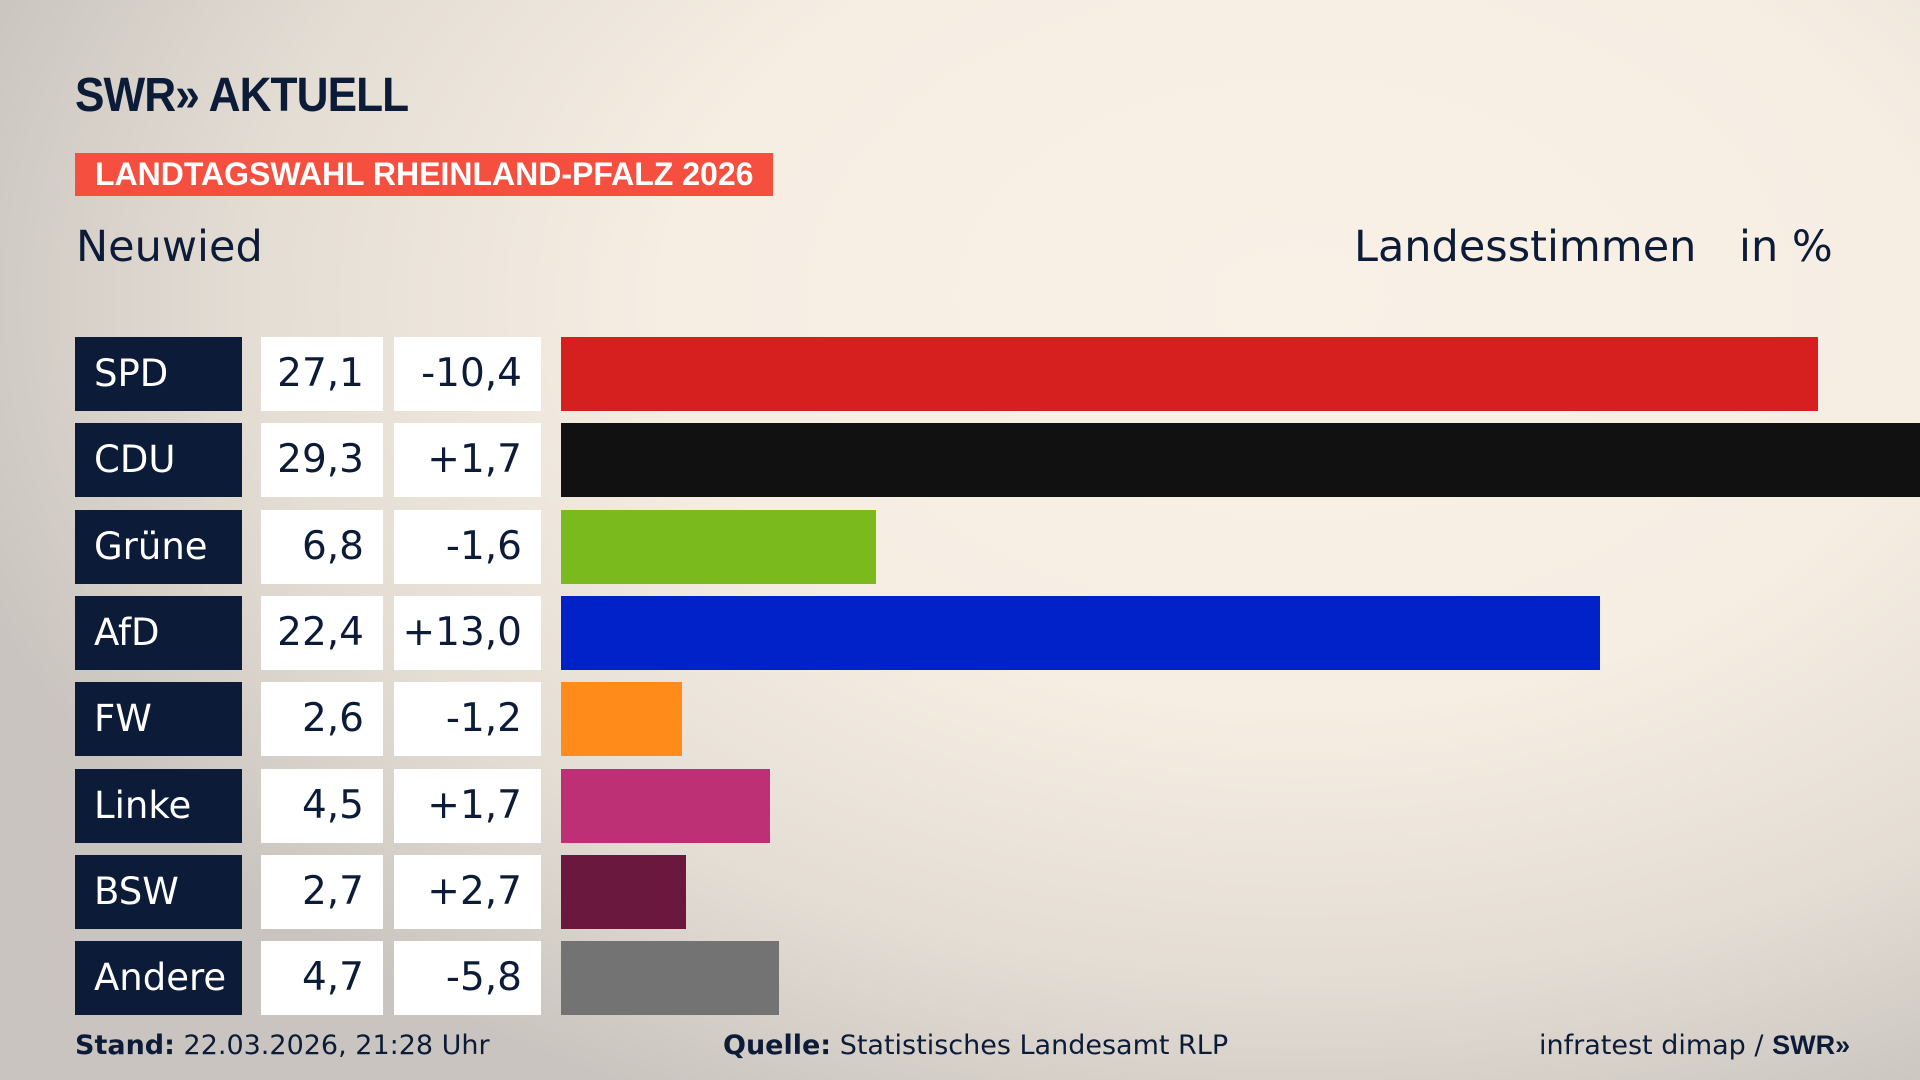 This screenshot has height=1080, width=1920. Describe the element at coordinates (336, 1045) in the screenshot. I see `stand-value: 22.03.2026, 21:28 Uhr` at that location.